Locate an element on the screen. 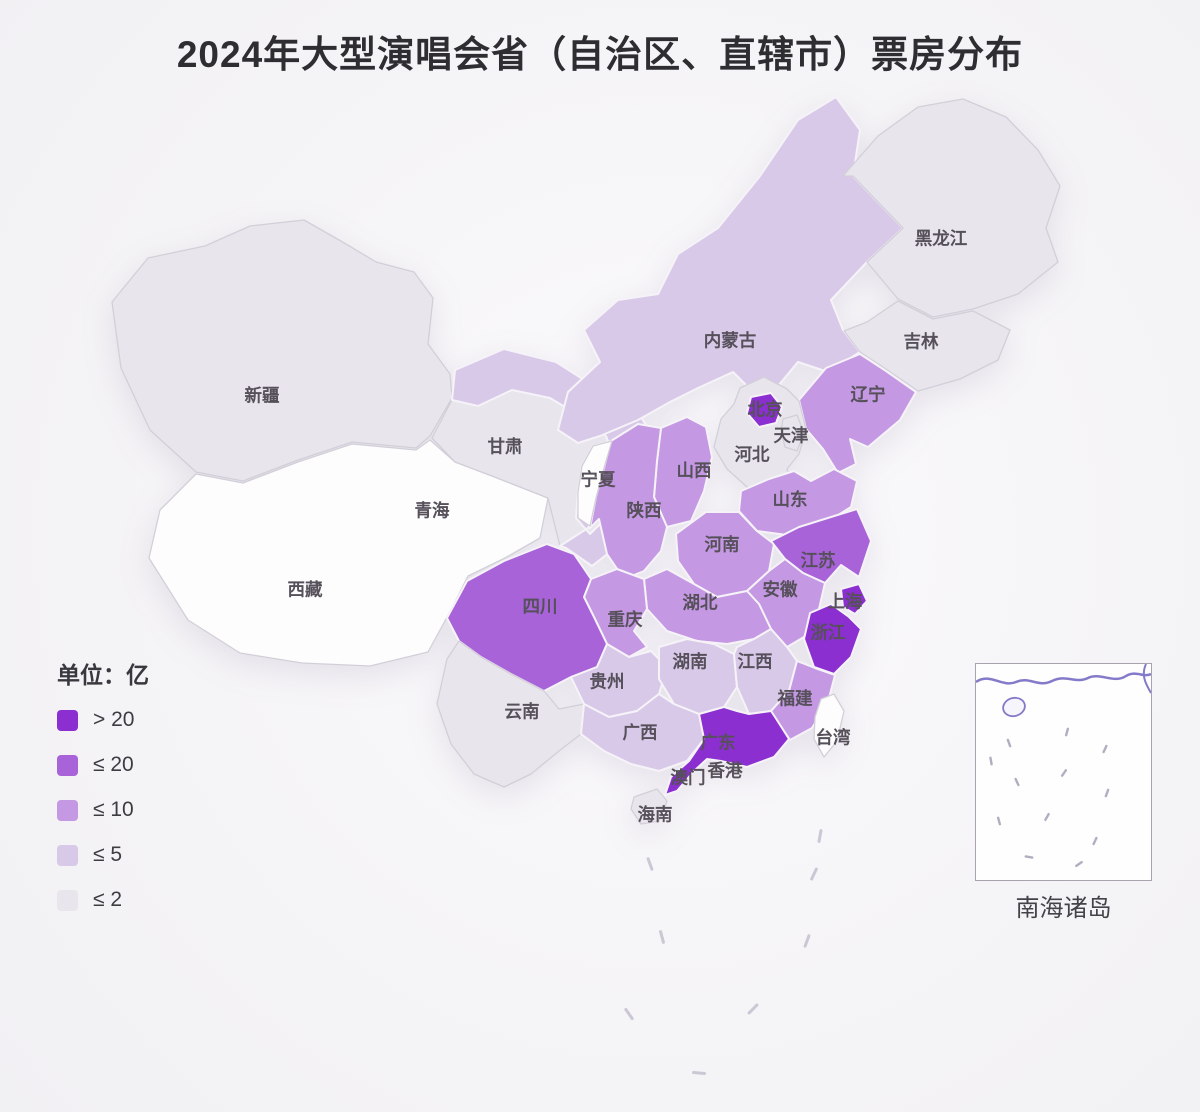  region-heilongjiang is located at coordinates (951, 208).